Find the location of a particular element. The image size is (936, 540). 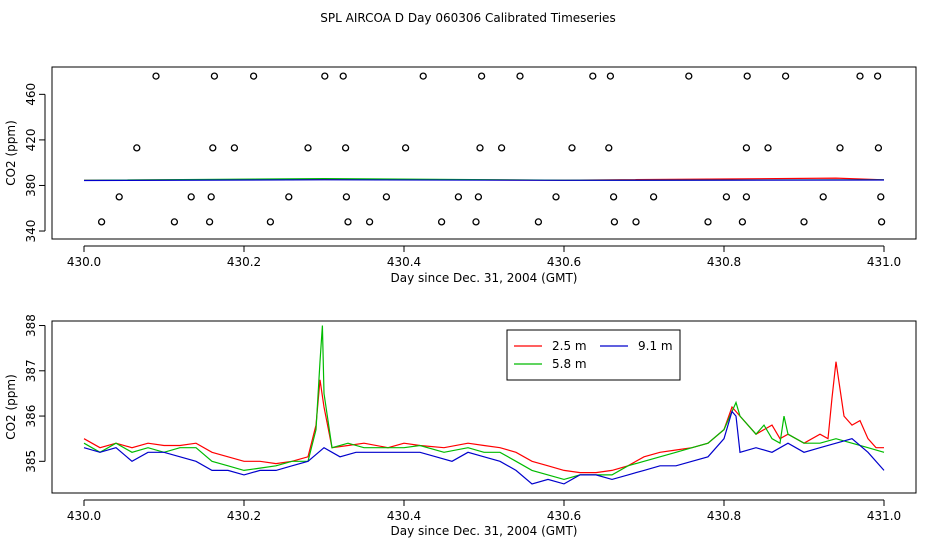

bot-y-tick-label: 388 is located at coordinates (31, 325).